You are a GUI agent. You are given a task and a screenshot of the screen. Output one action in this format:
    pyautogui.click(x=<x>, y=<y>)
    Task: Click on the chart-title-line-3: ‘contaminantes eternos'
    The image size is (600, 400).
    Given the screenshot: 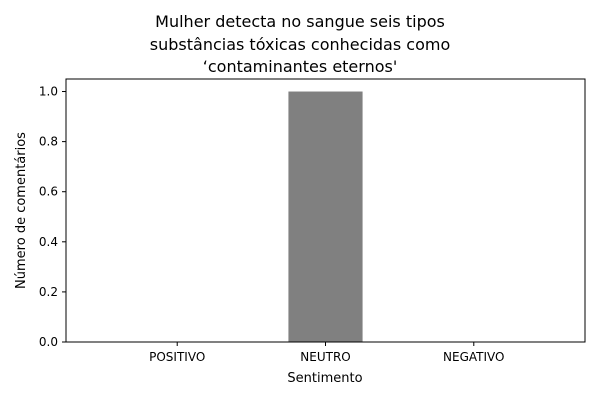 What is the action you would take?
    pyautogui.click(x=300, y=66)
    